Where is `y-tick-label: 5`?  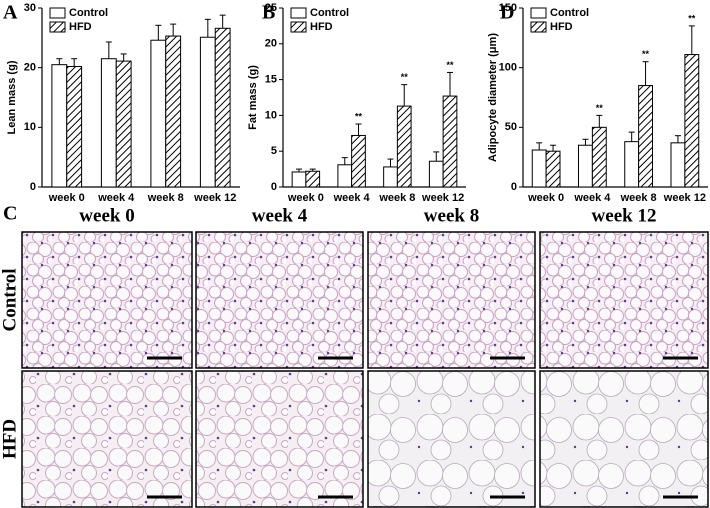
y-tick-label: 5 is located at coordinates (274, 151).